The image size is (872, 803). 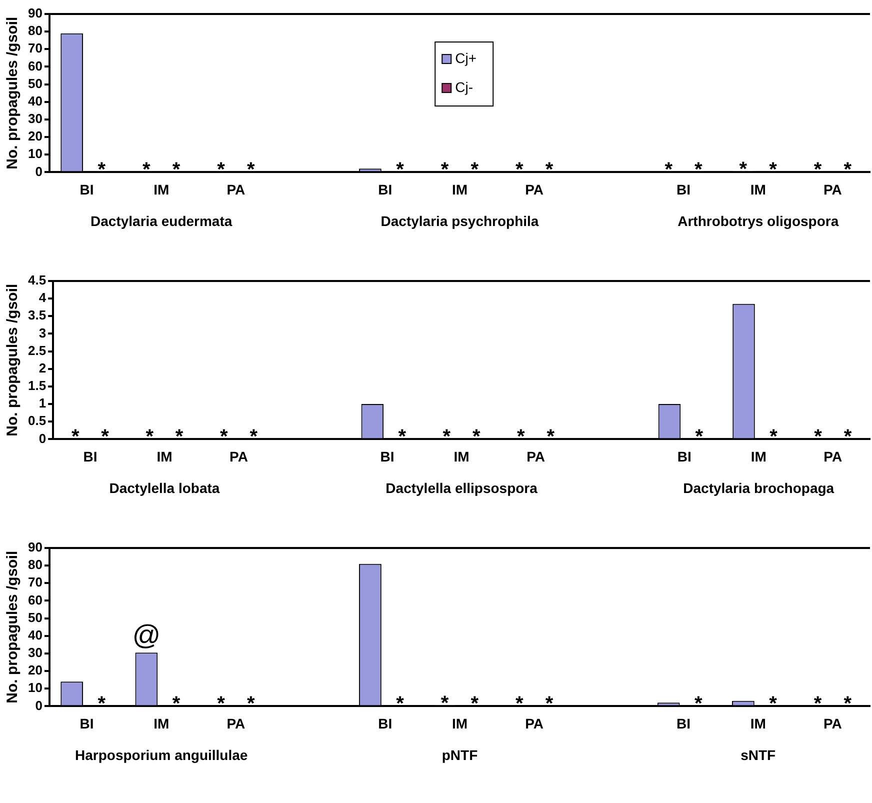 I want to click on y-tick-label: 4, so click(x=42, y=298).